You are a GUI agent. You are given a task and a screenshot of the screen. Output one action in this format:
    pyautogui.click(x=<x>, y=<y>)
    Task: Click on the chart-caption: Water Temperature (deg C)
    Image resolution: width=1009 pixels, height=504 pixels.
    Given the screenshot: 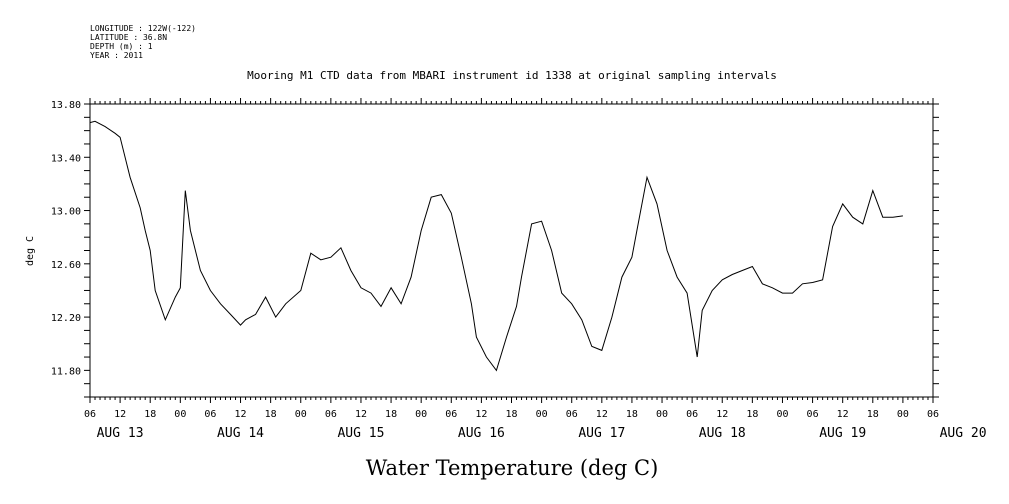 What is the action you would take?
    pyautogui.click(x=512, y=468)
    